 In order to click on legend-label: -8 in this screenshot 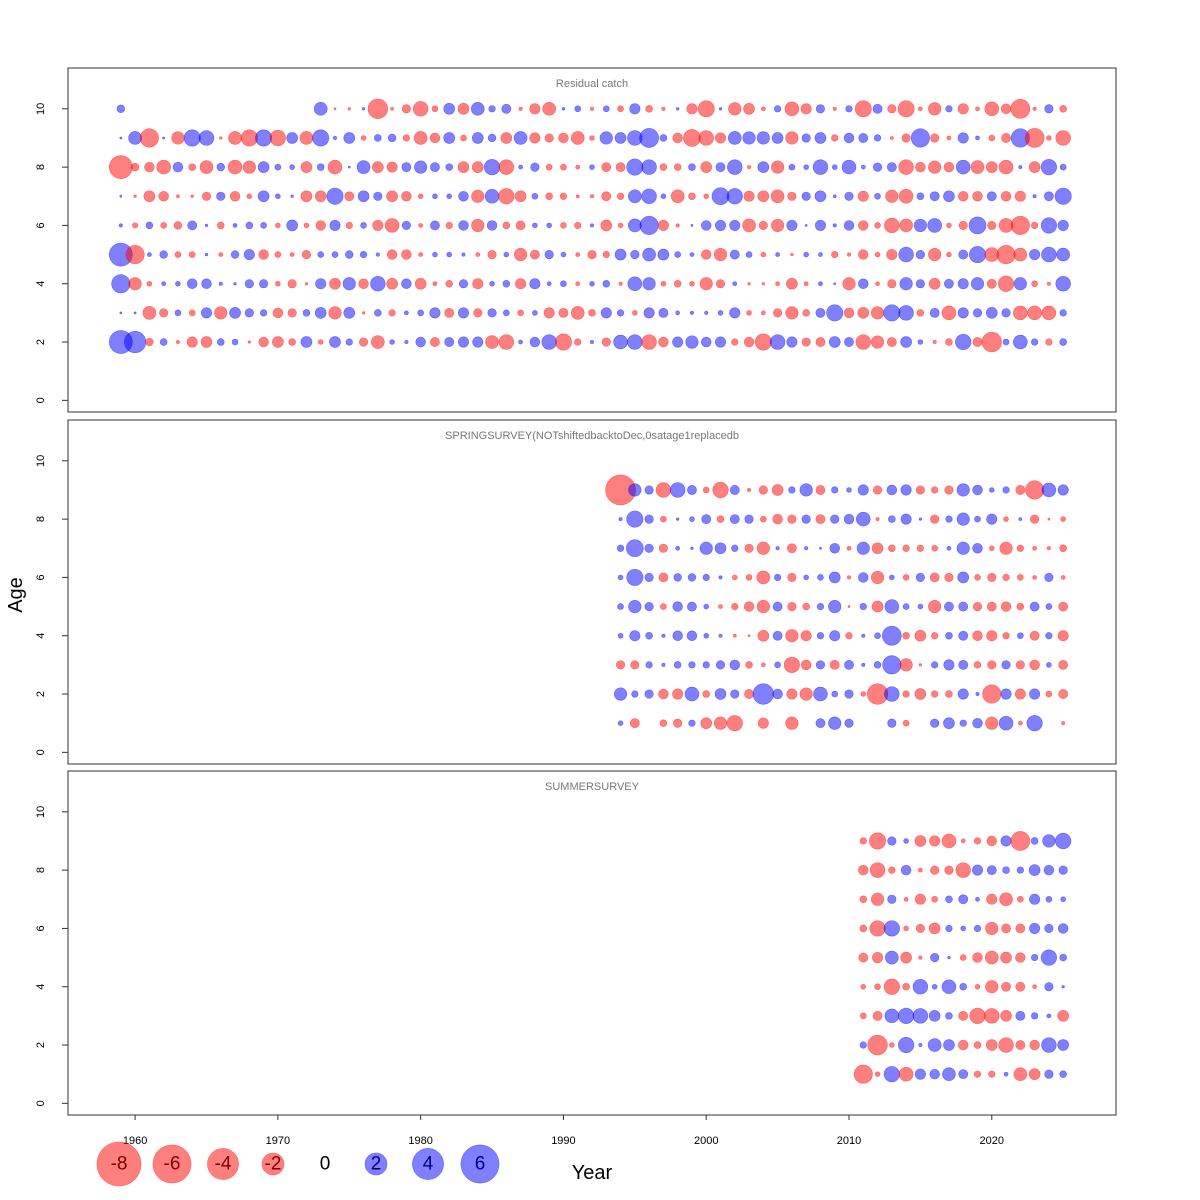, I will do `click(119, 1164)`.